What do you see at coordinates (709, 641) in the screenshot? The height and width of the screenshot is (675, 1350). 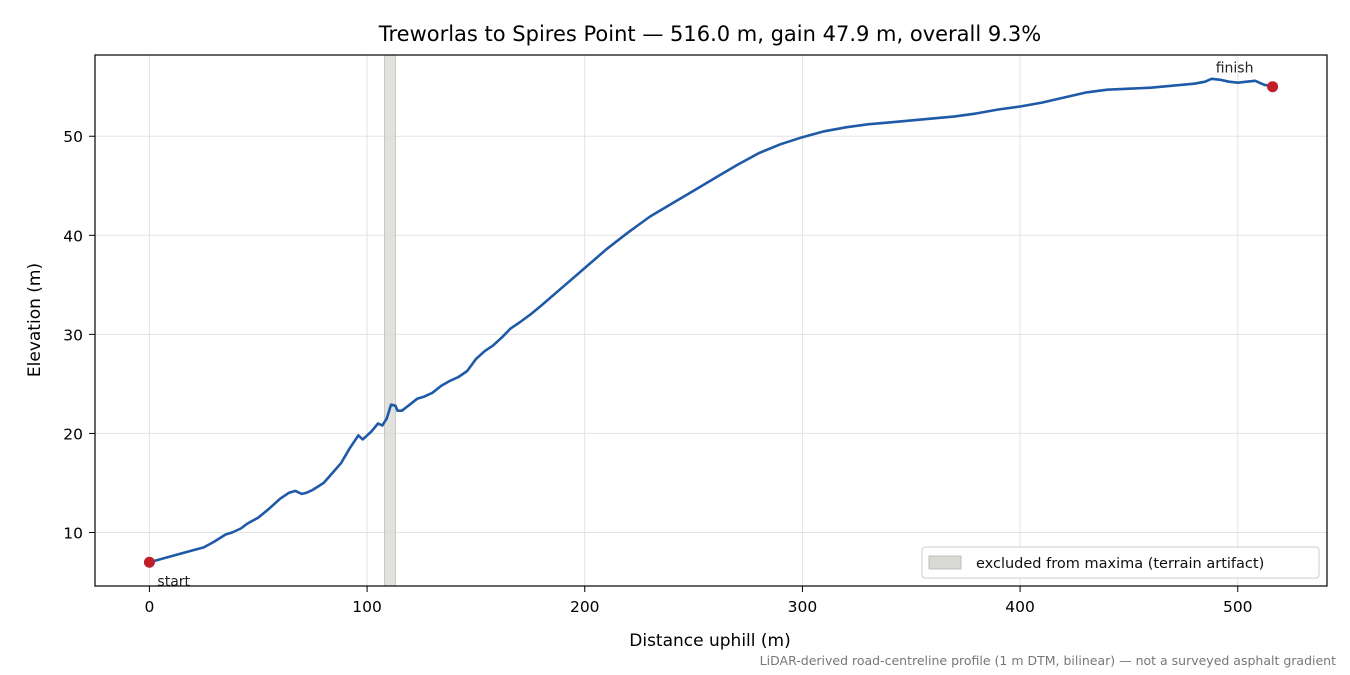 I see `x-axis-label: Distance uphill (m)` at bounding box center [709, 641].